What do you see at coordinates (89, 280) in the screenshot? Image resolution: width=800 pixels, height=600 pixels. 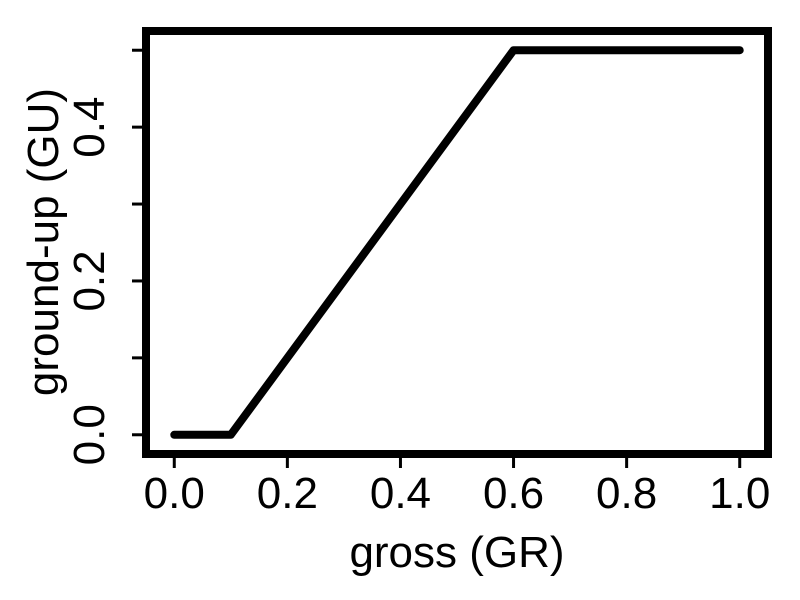 I see `y-tick-label-2: 0.2` at bounding box center [89, 280].